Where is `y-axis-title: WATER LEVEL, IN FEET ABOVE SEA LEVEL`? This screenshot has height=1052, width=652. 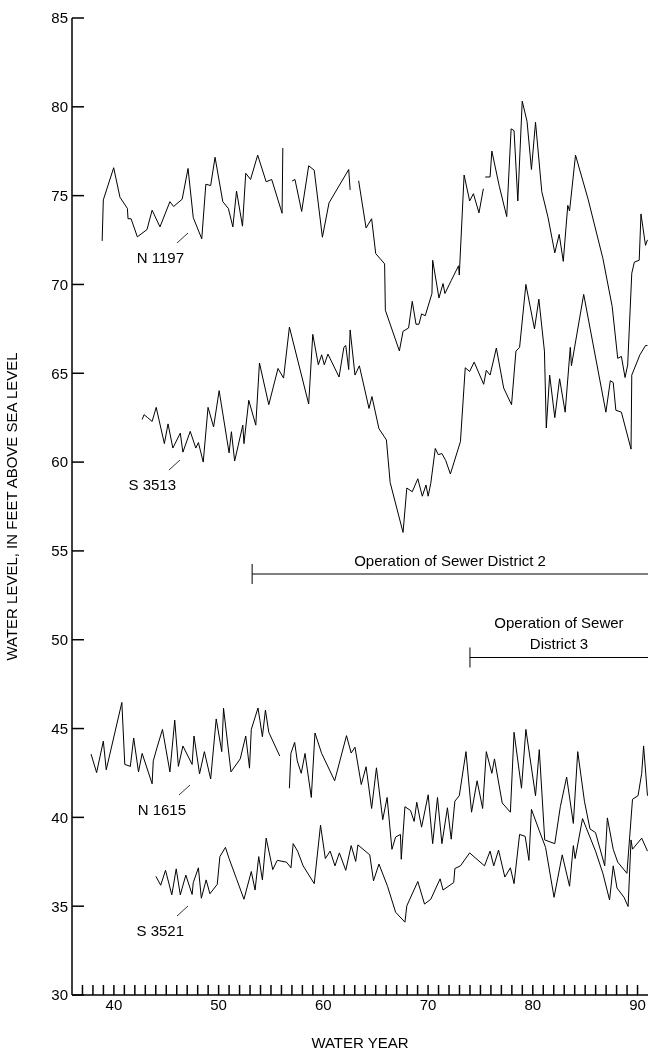
y-axis-title: WATER LEVEL, IN FEET ABOVE SEA LEVEL is located at coordinates (12, 506).